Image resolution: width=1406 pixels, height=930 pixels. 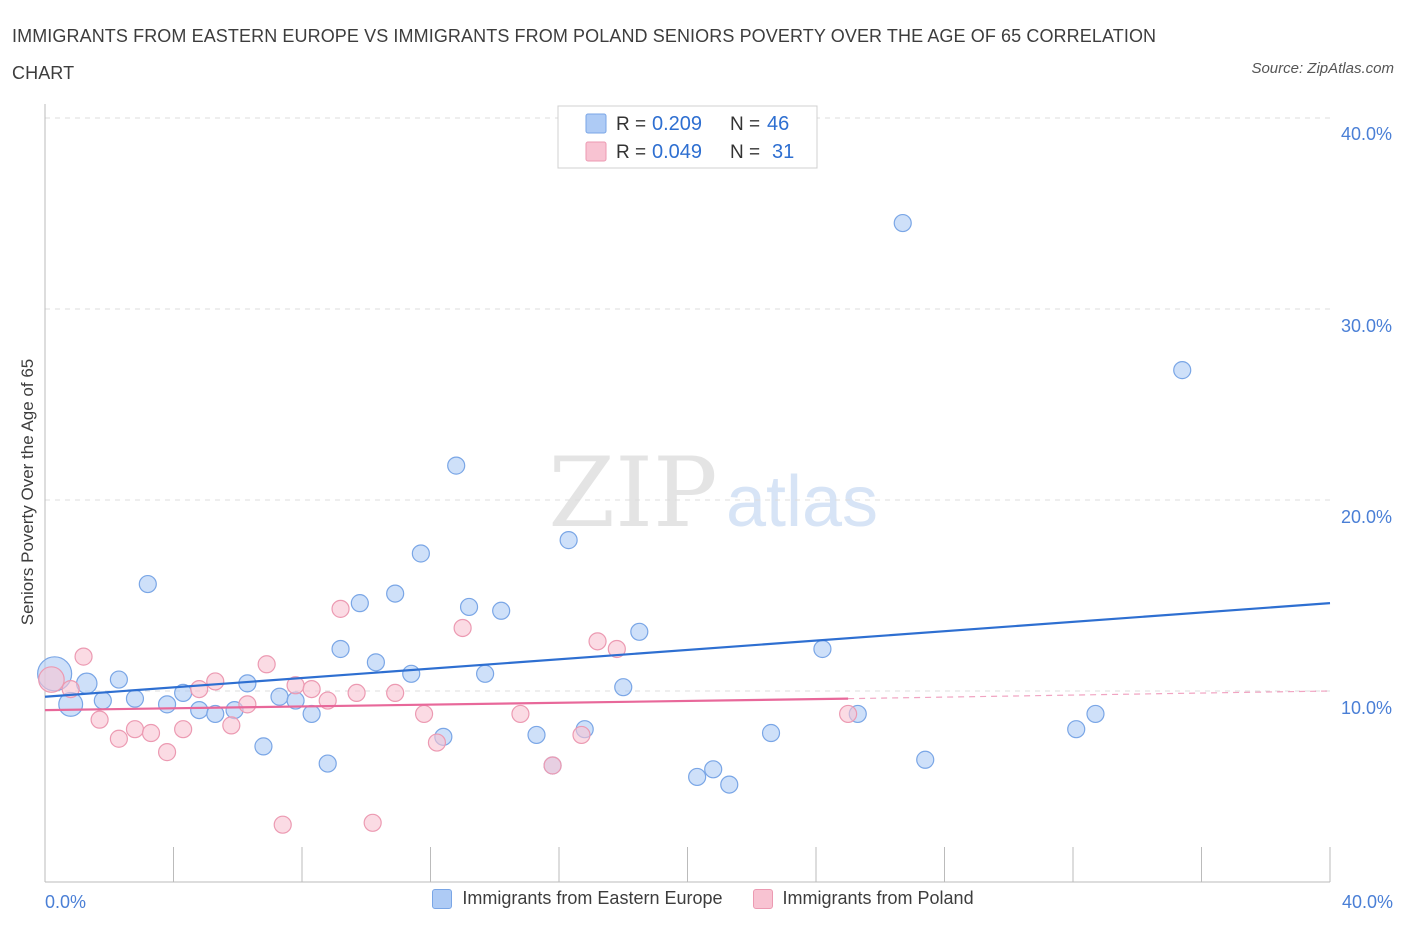 I want to click on legend-r-label-2: R =, so click(x=631, y=152).